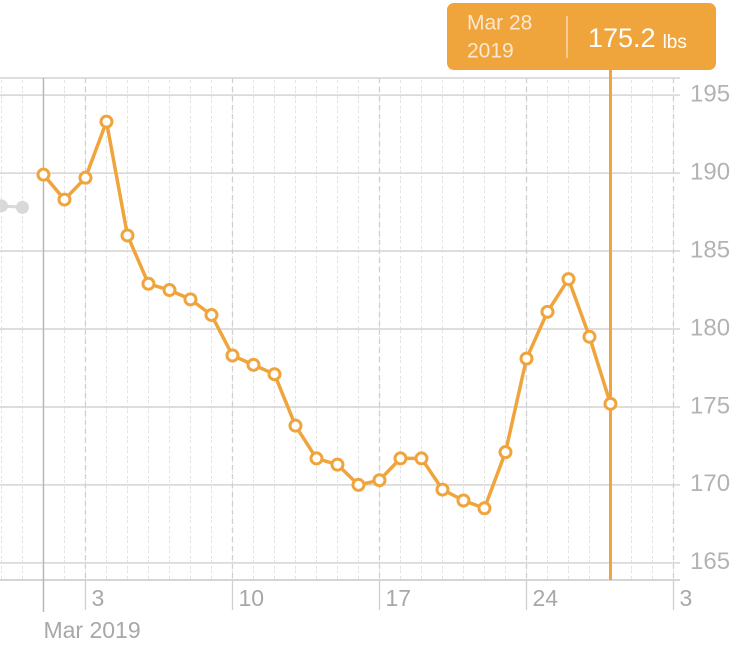  What do you see at coordinates (710, 405) in the screenshot?
I see `y-tick-label: 175` at bounding box center [710, 405].